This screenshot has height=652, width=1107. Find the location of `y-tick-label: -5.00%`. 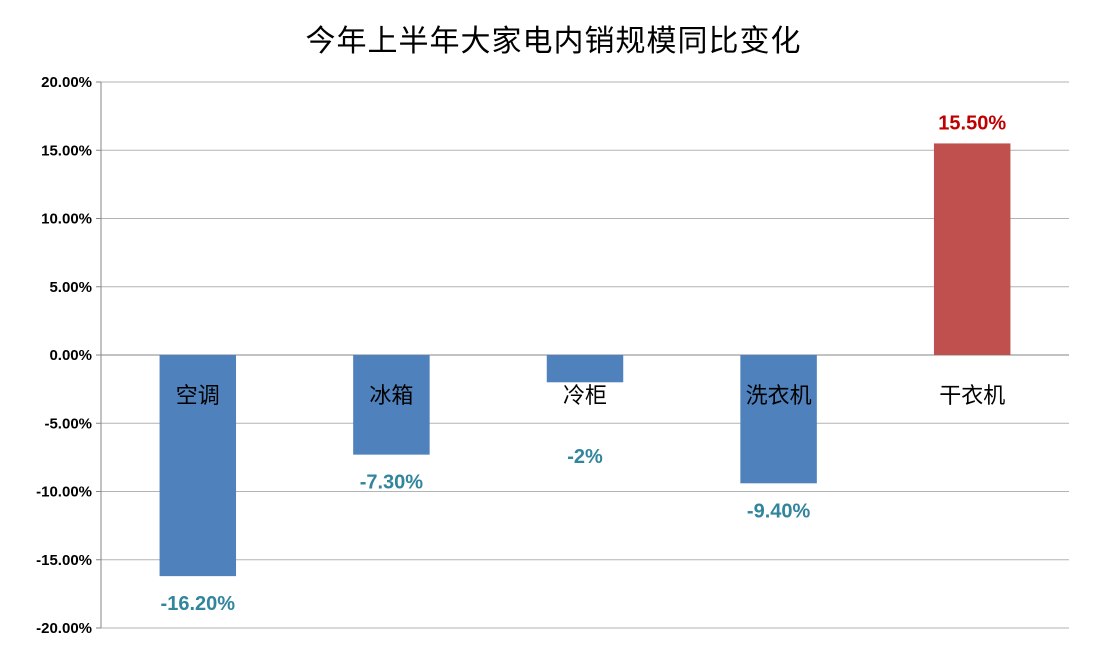

y-tick-label: -5.00% is located at coordinates (68, 423).